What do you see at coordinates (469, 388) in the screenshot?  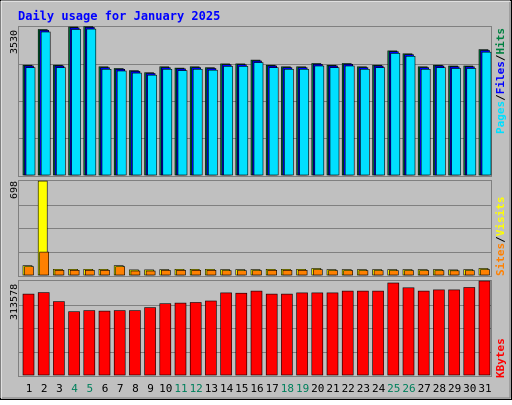 I see `x-tick-label: 30` at bounding box center [469, 388].